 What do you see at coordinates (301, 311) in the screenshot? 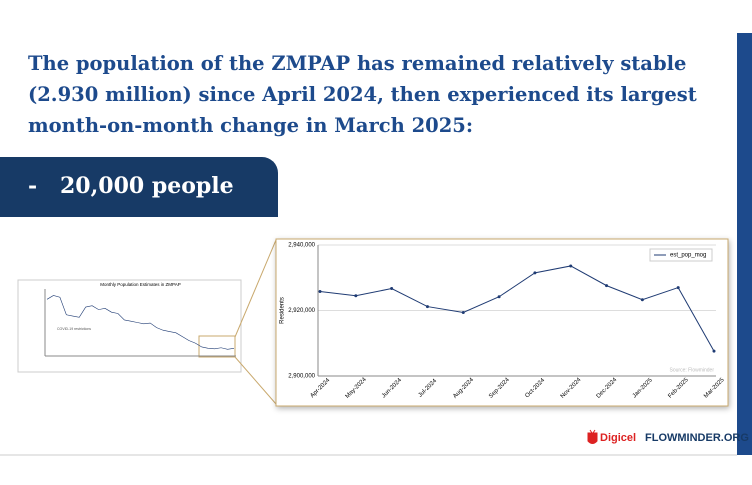
I see `y-tick-label: 2,920,000` at bounding box center [301, 311].